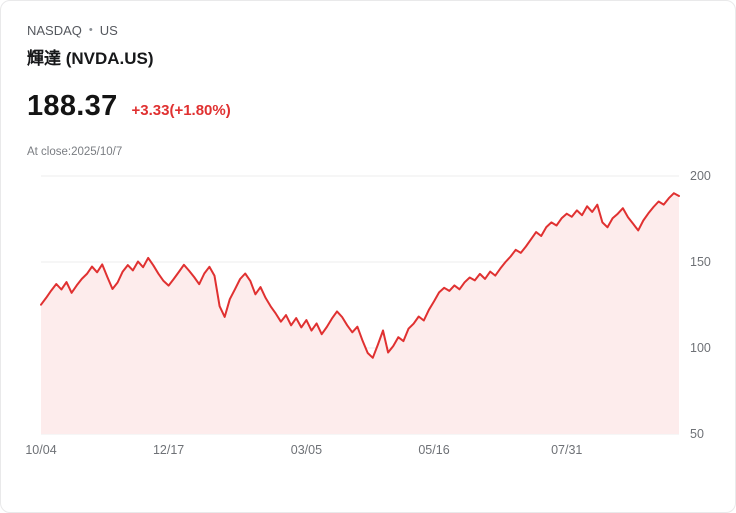 This screenshot has height=513, width=736. Describe the element at coordinates (108, 30) in the screenshot. I see `region-label: US` at that location.